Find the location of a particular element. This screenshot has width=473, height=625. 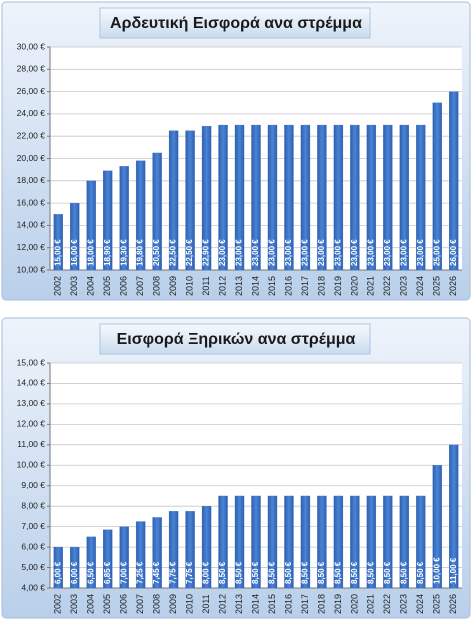

data-label: 8,00 € is located at coordinates (206, 572).